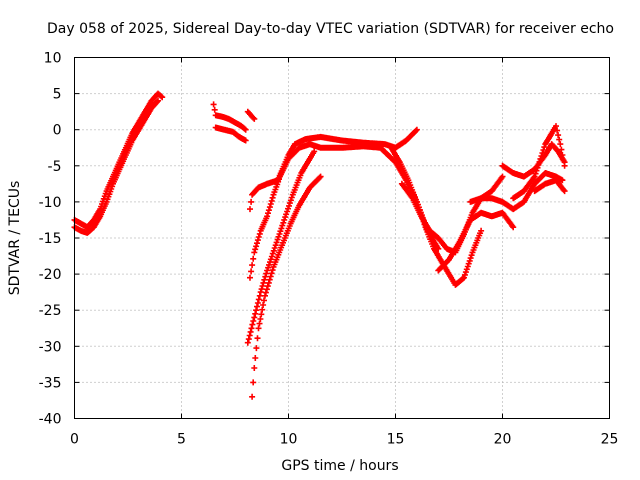  What do you see at coordinates (50, 275) in the screenshot?
I see `y-tick-label: -20` at bounding box center [50, 275].